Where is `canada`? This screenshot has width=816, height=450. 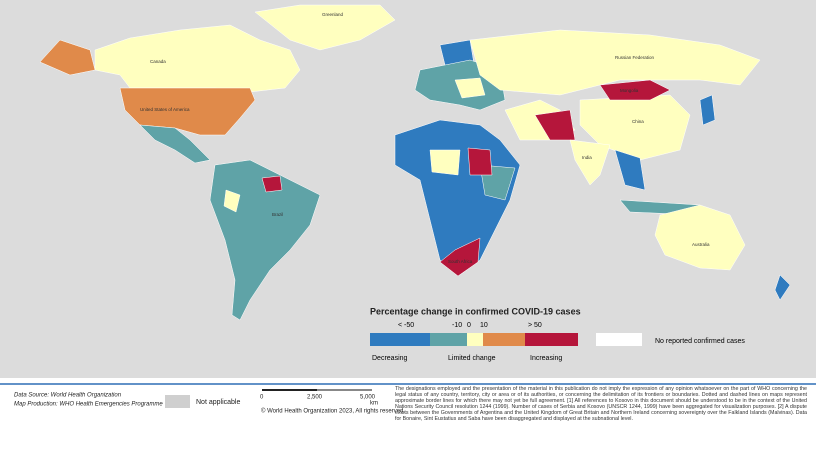
canada is located at coordinates (197, 58).